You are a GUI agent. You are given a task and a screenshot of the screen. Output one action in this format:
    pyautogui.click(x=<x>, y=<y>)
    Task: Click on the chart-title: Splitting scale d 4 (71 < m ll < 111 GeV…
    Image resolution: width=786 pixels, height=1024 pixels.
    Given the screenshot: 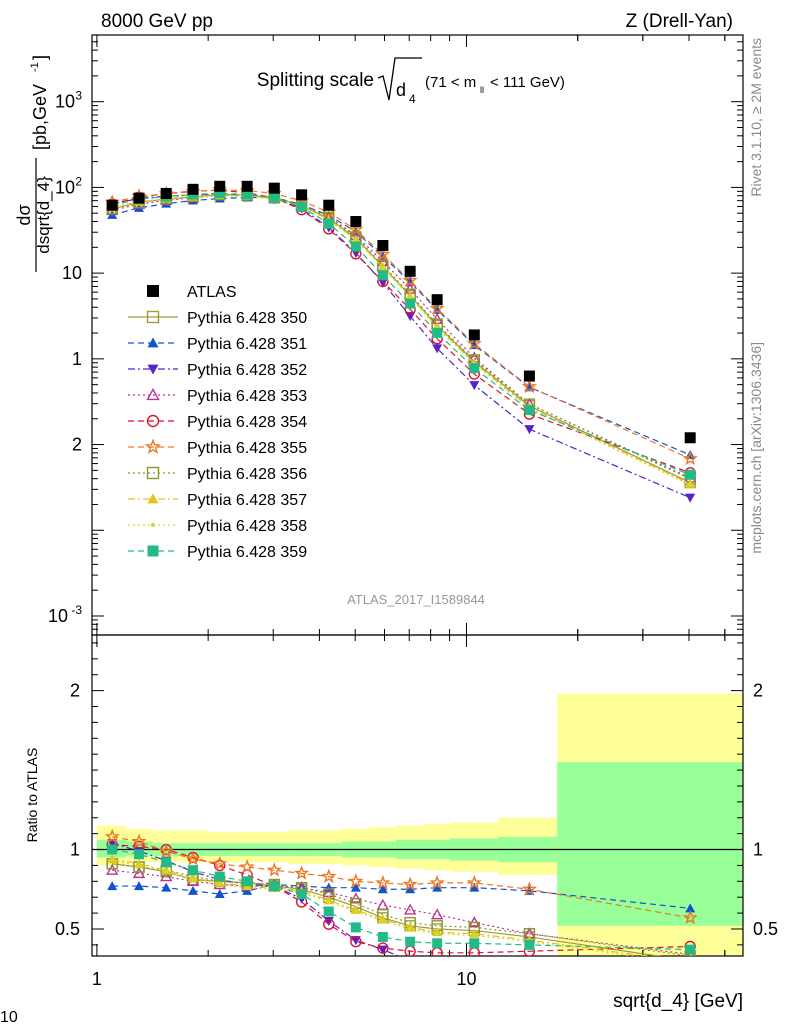 What is the action you would take?
    pyautogui.click(x=411, y=81)
    